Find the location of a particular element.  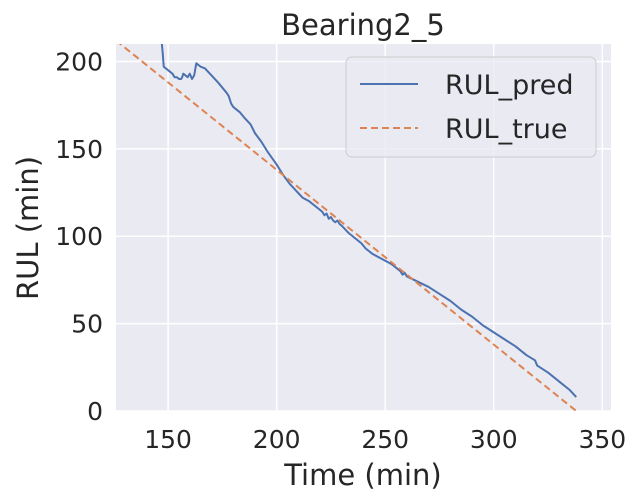

x-tick-labels: 150 200 250 300 350 is located at coordinates (385, 439).